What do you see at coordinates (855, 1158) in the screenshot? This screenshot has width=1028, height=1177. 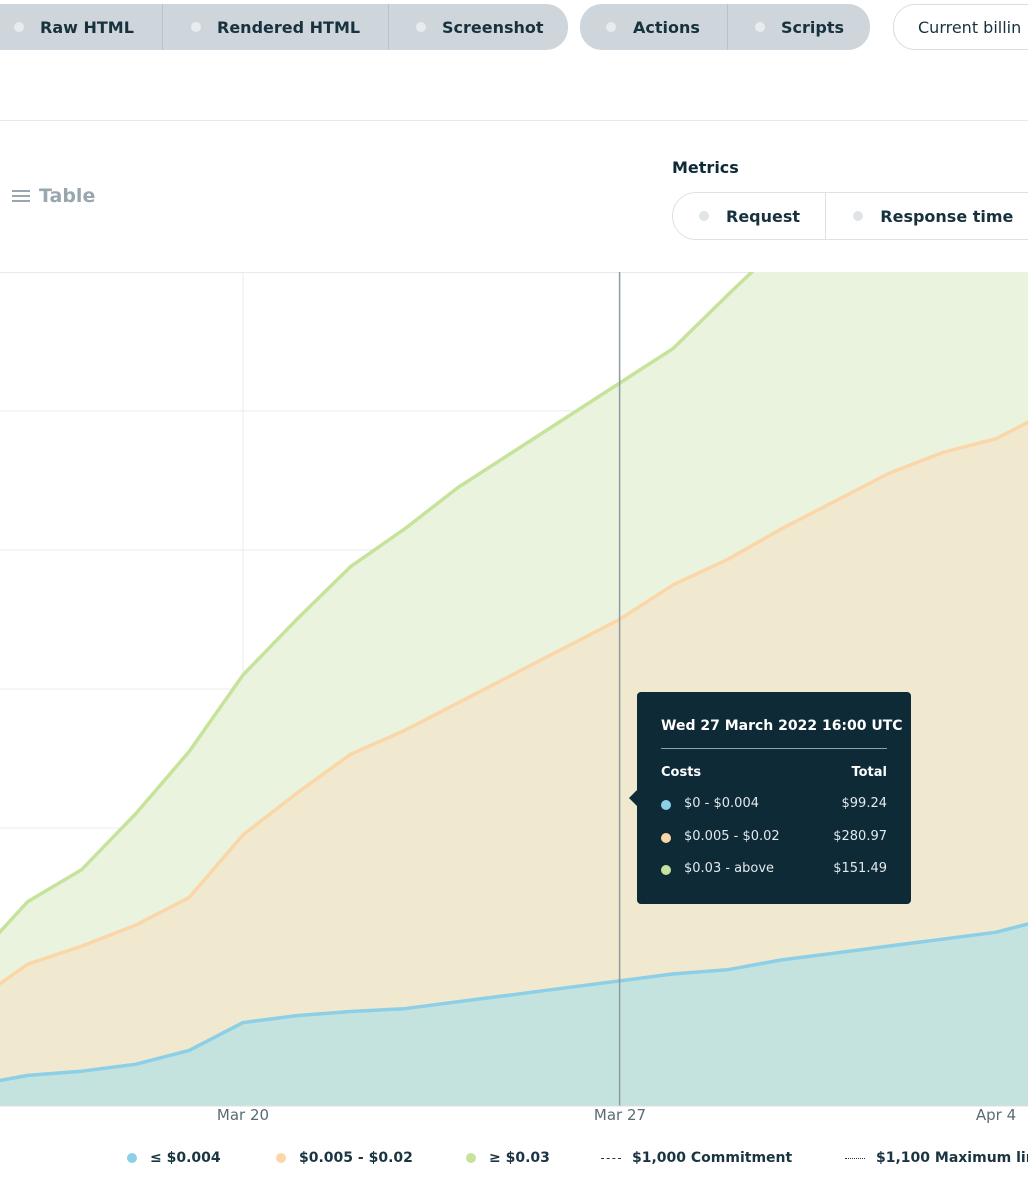 I see `dotted-line-icon` at bounding box center [855, 1158].